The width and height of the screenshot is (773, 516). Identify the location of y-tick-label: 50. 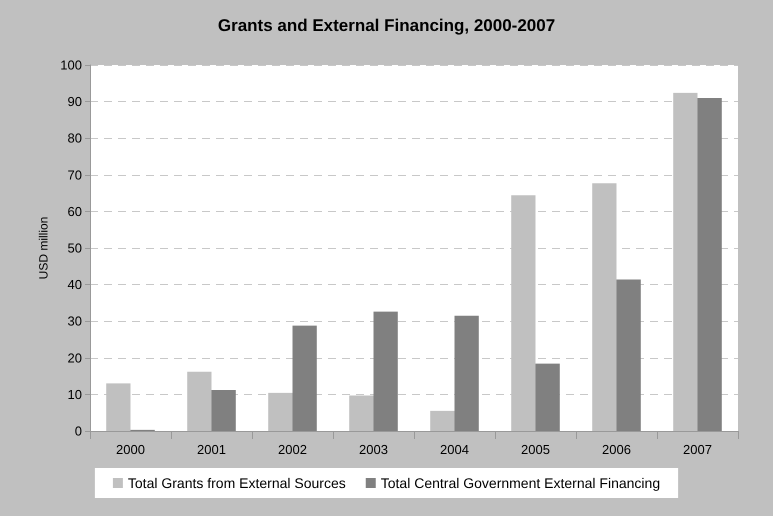
(75, 248).